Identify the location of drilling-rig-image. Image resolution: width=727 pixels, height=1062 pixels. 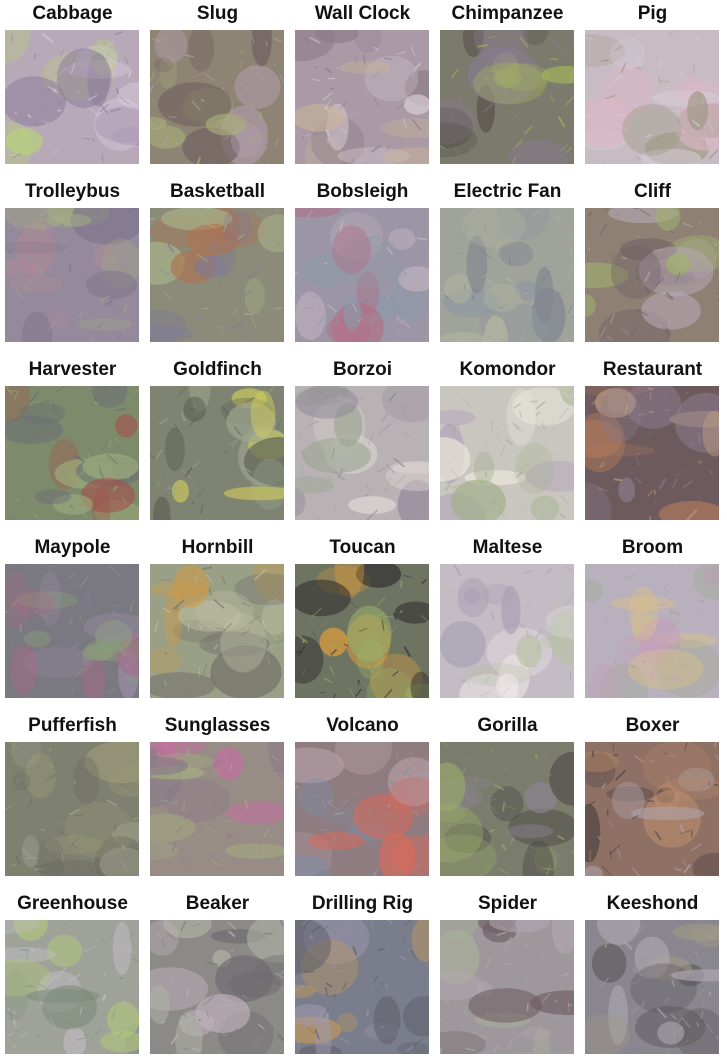
(362, 987).